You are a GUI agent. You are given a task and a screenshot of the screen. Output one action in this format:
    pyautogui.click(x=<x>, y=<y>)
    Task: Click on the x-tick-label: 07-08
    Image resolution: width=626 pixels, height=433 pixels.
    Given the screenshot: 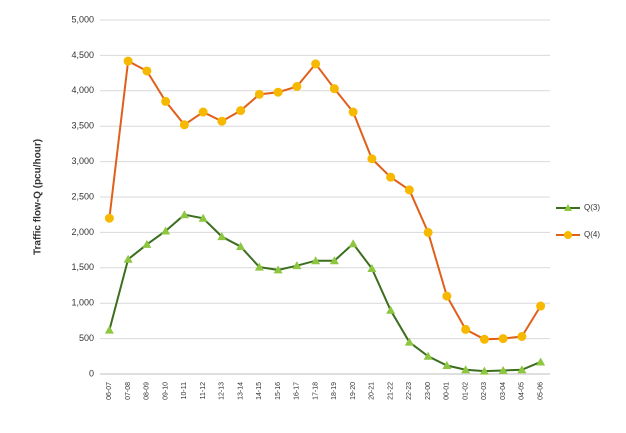 What is the action you would take?
    pyautogui.click(x=128, y=391)
    